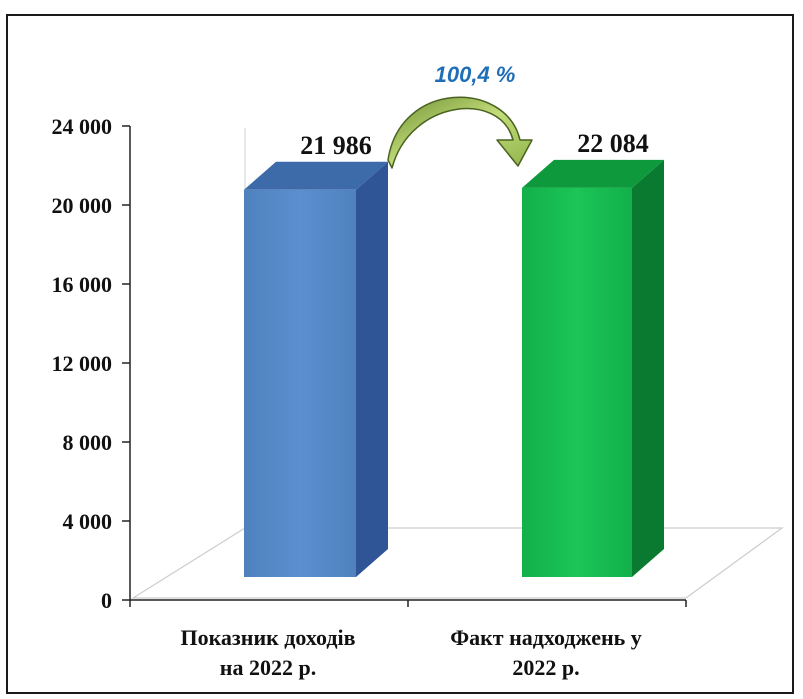 The height and width of the screenshot is (699, 803). What do you see at coordinates (82, 363) in the screenshot?
I see `y-tick-label: 12 000` at bounding box center [82, 363].